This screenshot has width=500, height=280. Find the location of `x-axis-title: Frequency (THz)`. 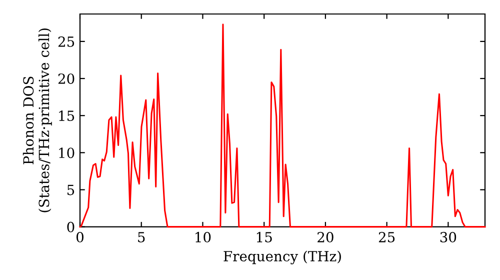

x-axis-title: Frequency (THz) is located at coordinates (282, 257).